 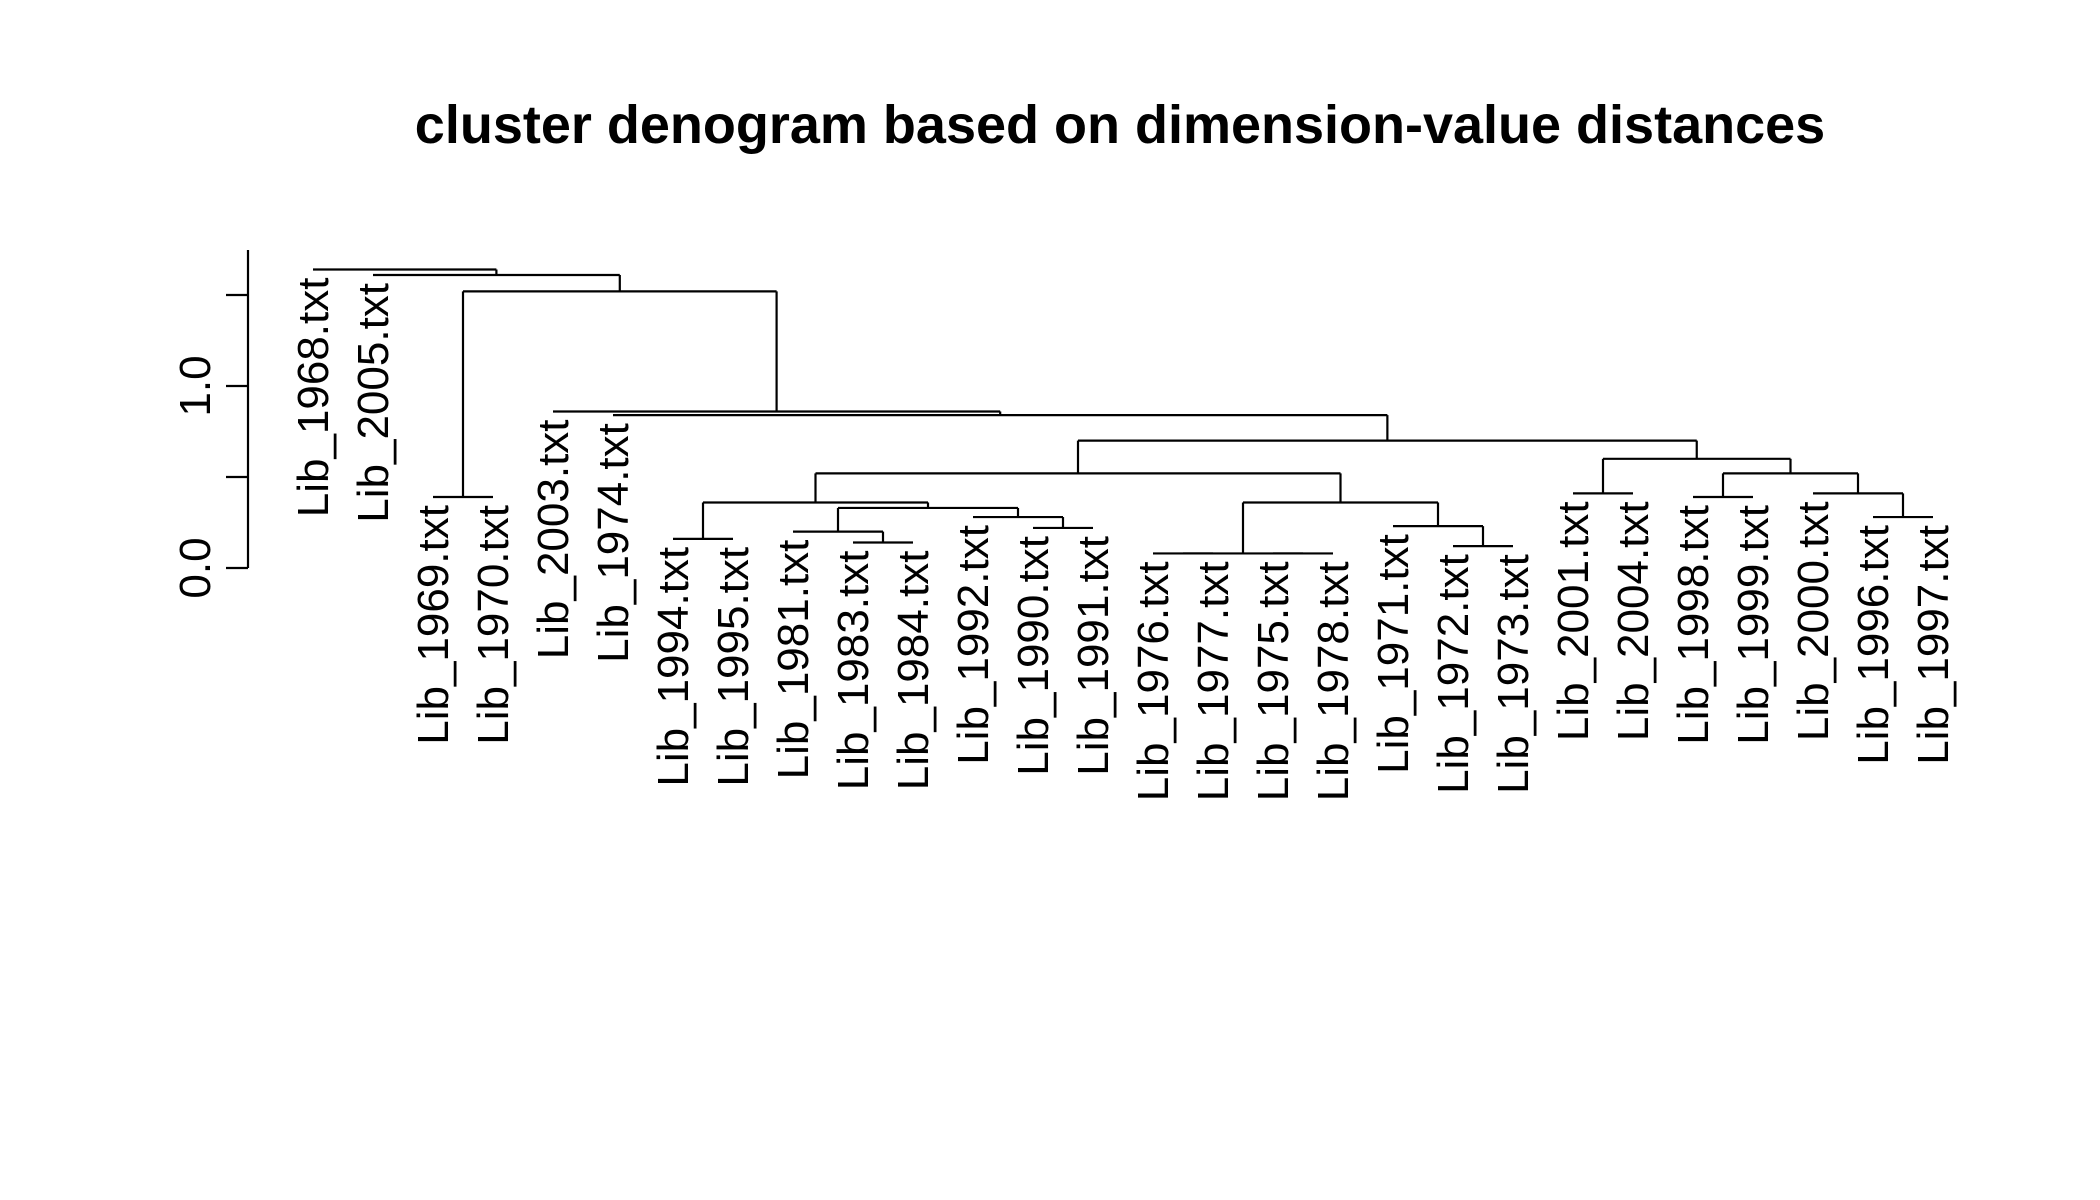 What do you see at coordinates (195, 385) in the screenshot?
I see `y-tick-label: 1.0` at bounding box center [195, 385].